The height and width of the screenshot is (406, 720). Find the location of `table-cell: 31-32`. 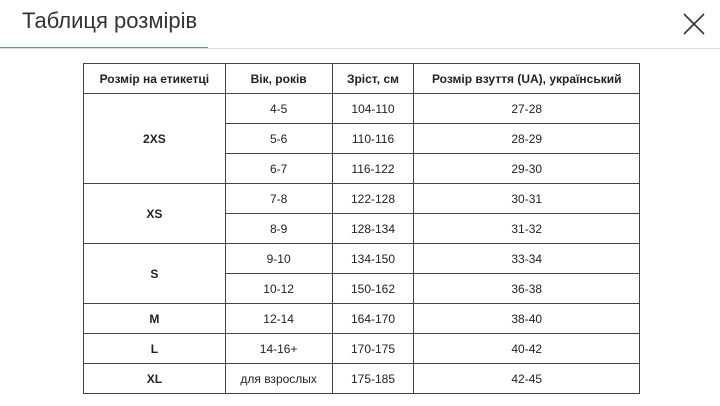

table-cell: 31-32 is located at coordinates (526, 228).